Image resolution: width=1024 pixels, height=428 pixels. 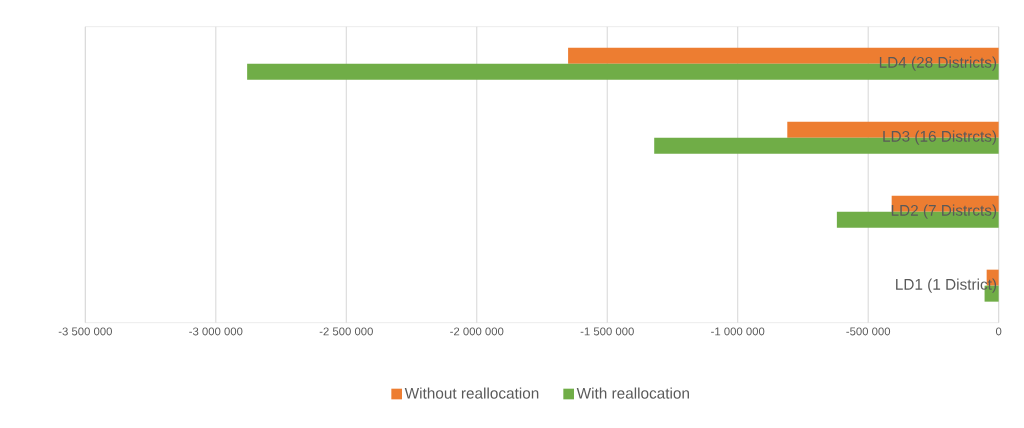 What do you see at coordinates (607, 331) in the screenshot?
I see `x-tick-label: -1 500 000` at bounding box center [607, 331].